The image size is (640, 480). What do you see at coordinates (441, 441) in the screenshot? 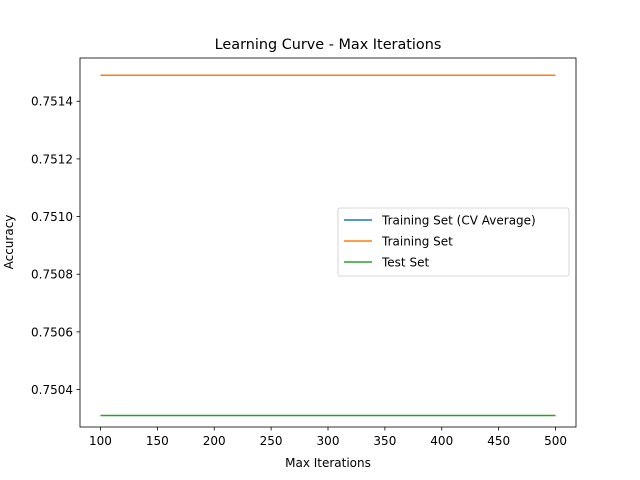
I see `x-tick-label: 400` at bounding box center [441, 441].